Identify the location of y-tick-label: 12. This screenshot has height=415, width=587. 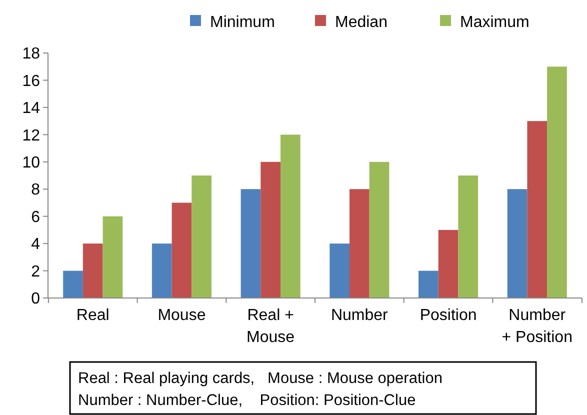
(31, 135).